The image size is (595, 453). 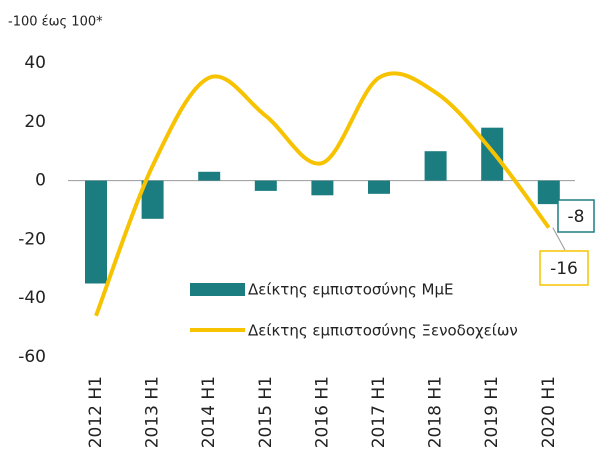 I want to click on y-tick-label: -60, so click(x=32, y=357).